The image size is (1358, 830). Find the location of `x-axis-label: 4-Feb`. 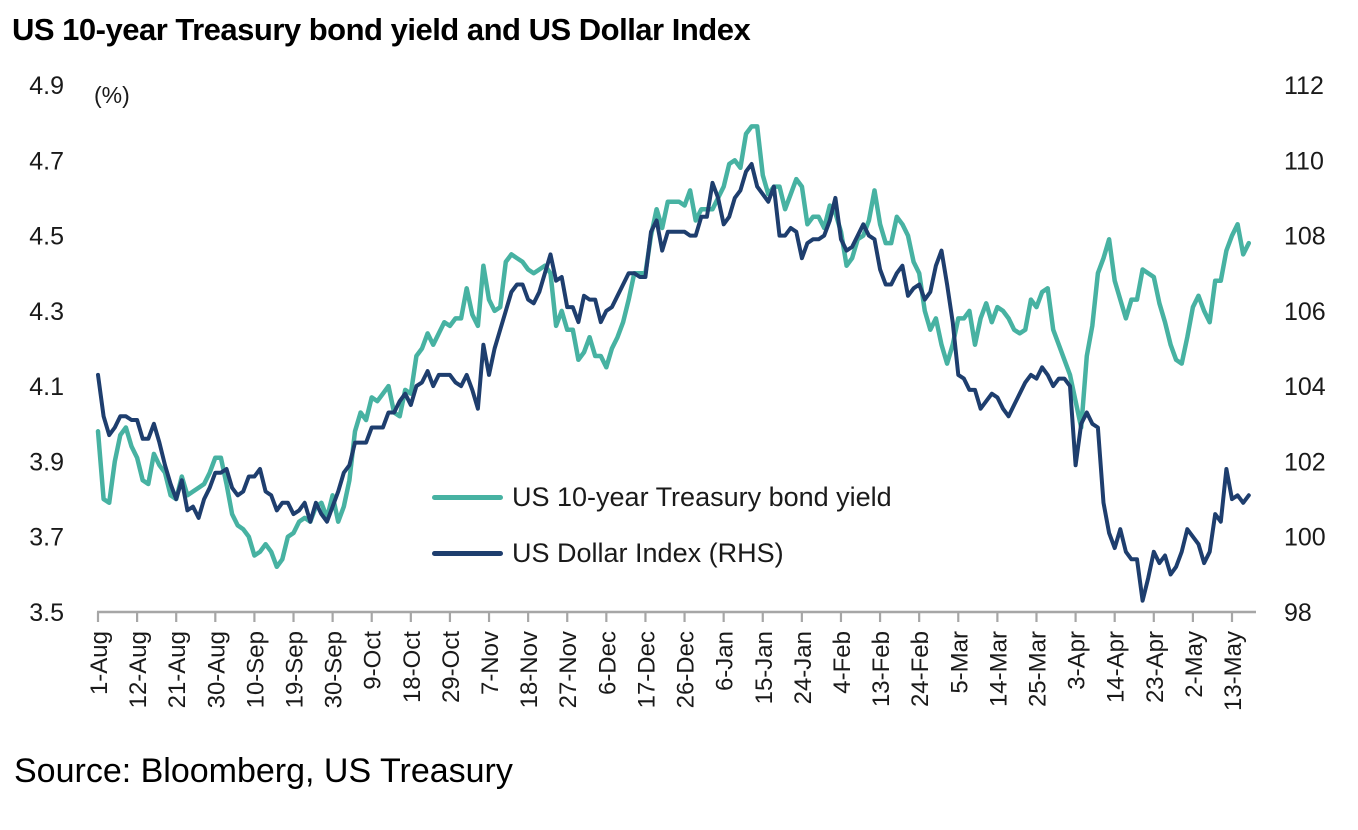

x-axis-label: 4-Feb is located at coordinates (842, 662).